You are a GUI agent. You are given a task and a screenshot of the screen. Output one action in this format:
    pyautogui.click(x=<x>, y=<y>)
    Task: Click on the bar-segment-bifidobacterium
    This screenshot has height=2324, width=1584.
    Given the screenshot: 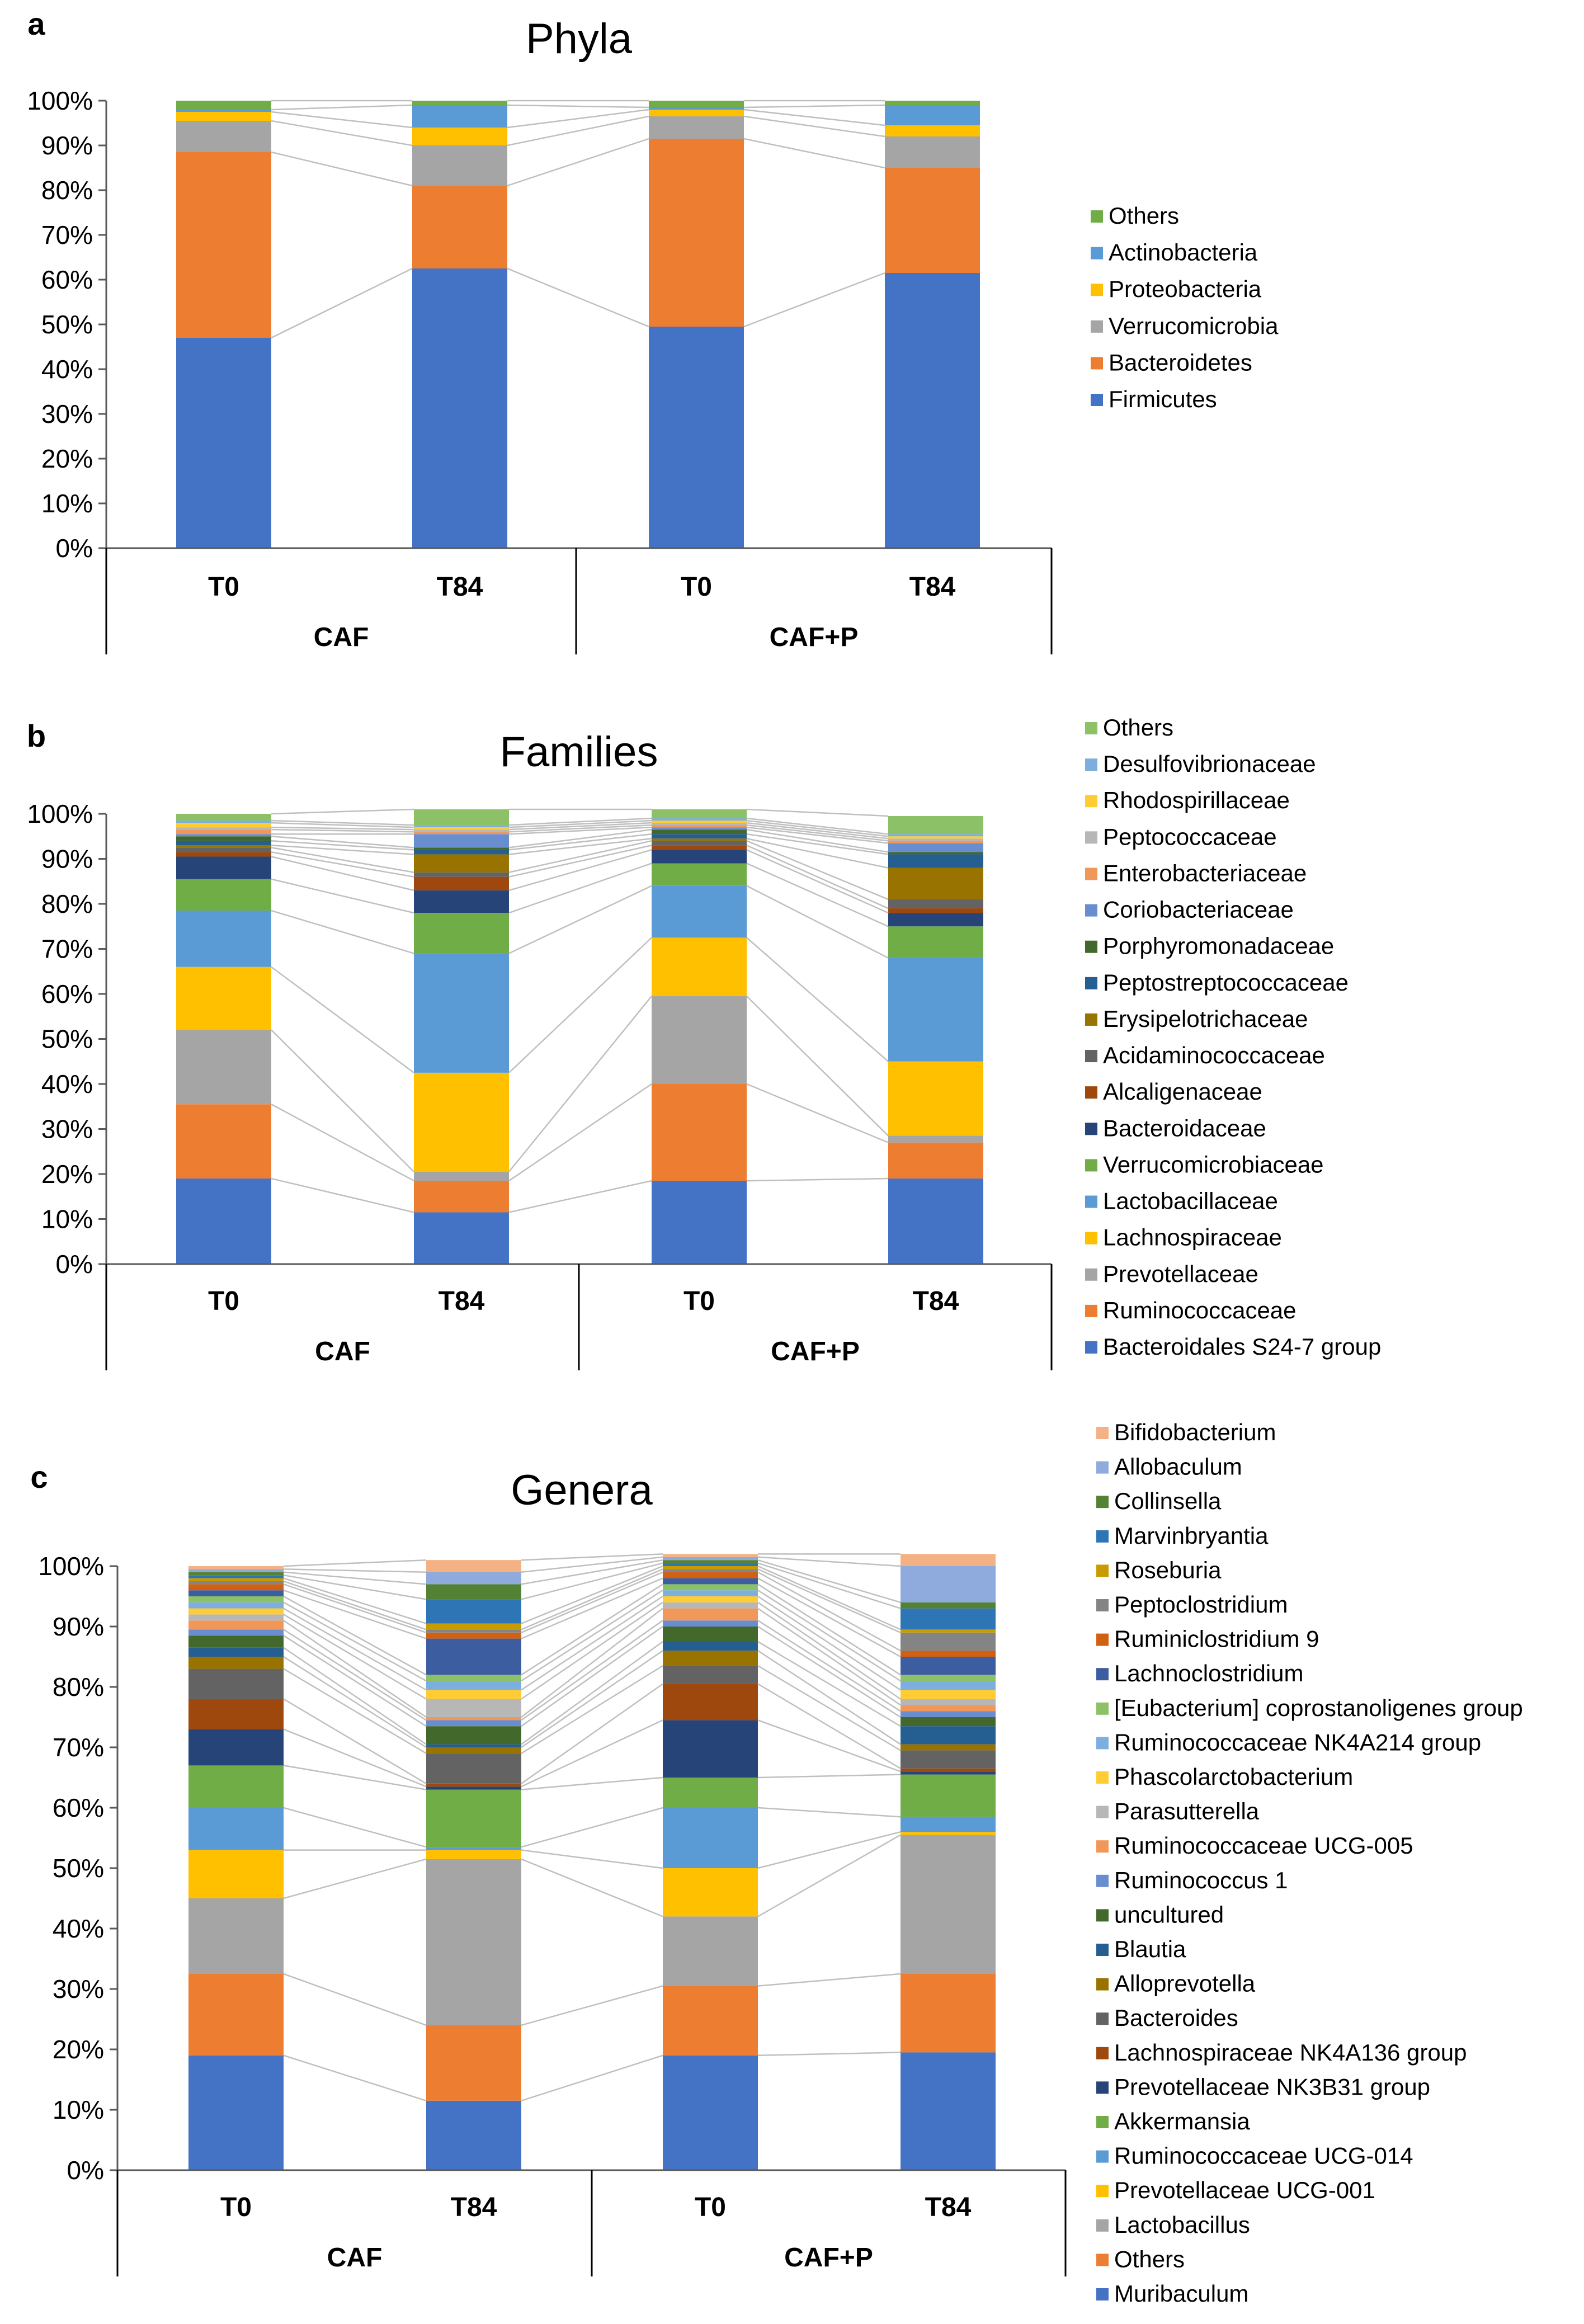 What is the action you would take?
    pyautogui.click(x=710, y=1556)
    